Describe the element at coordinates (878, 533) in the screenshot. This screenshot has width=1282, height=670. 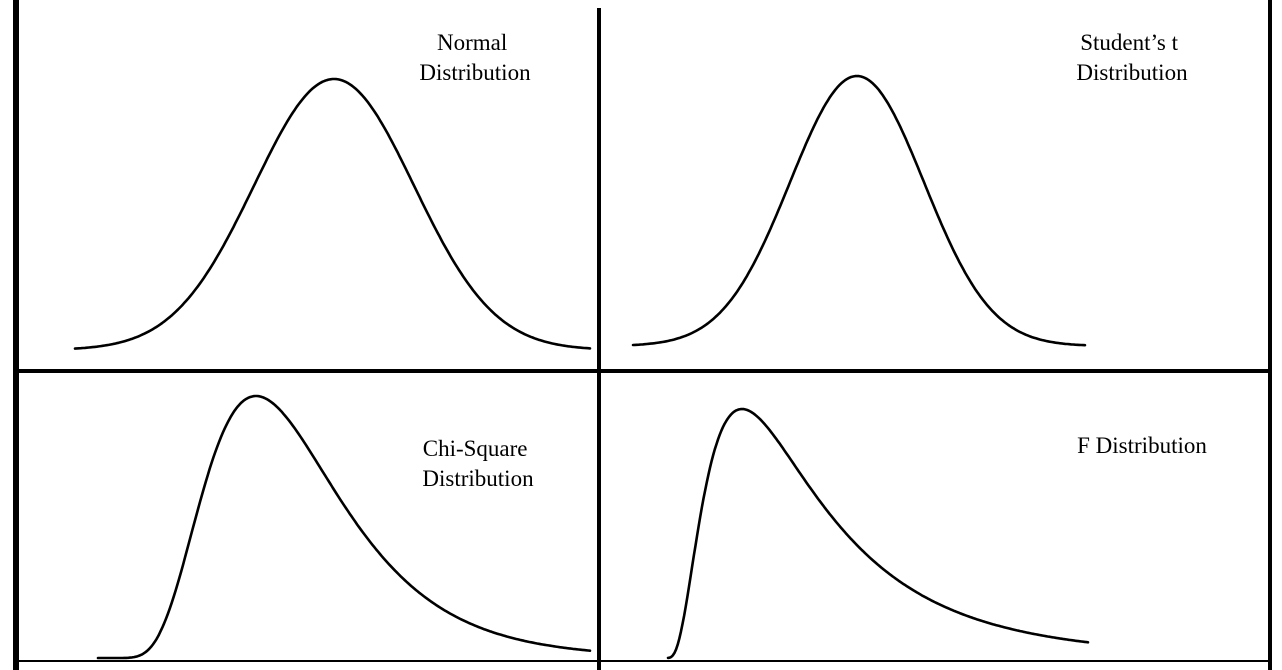
I see `f-distribution-curve` at that location.